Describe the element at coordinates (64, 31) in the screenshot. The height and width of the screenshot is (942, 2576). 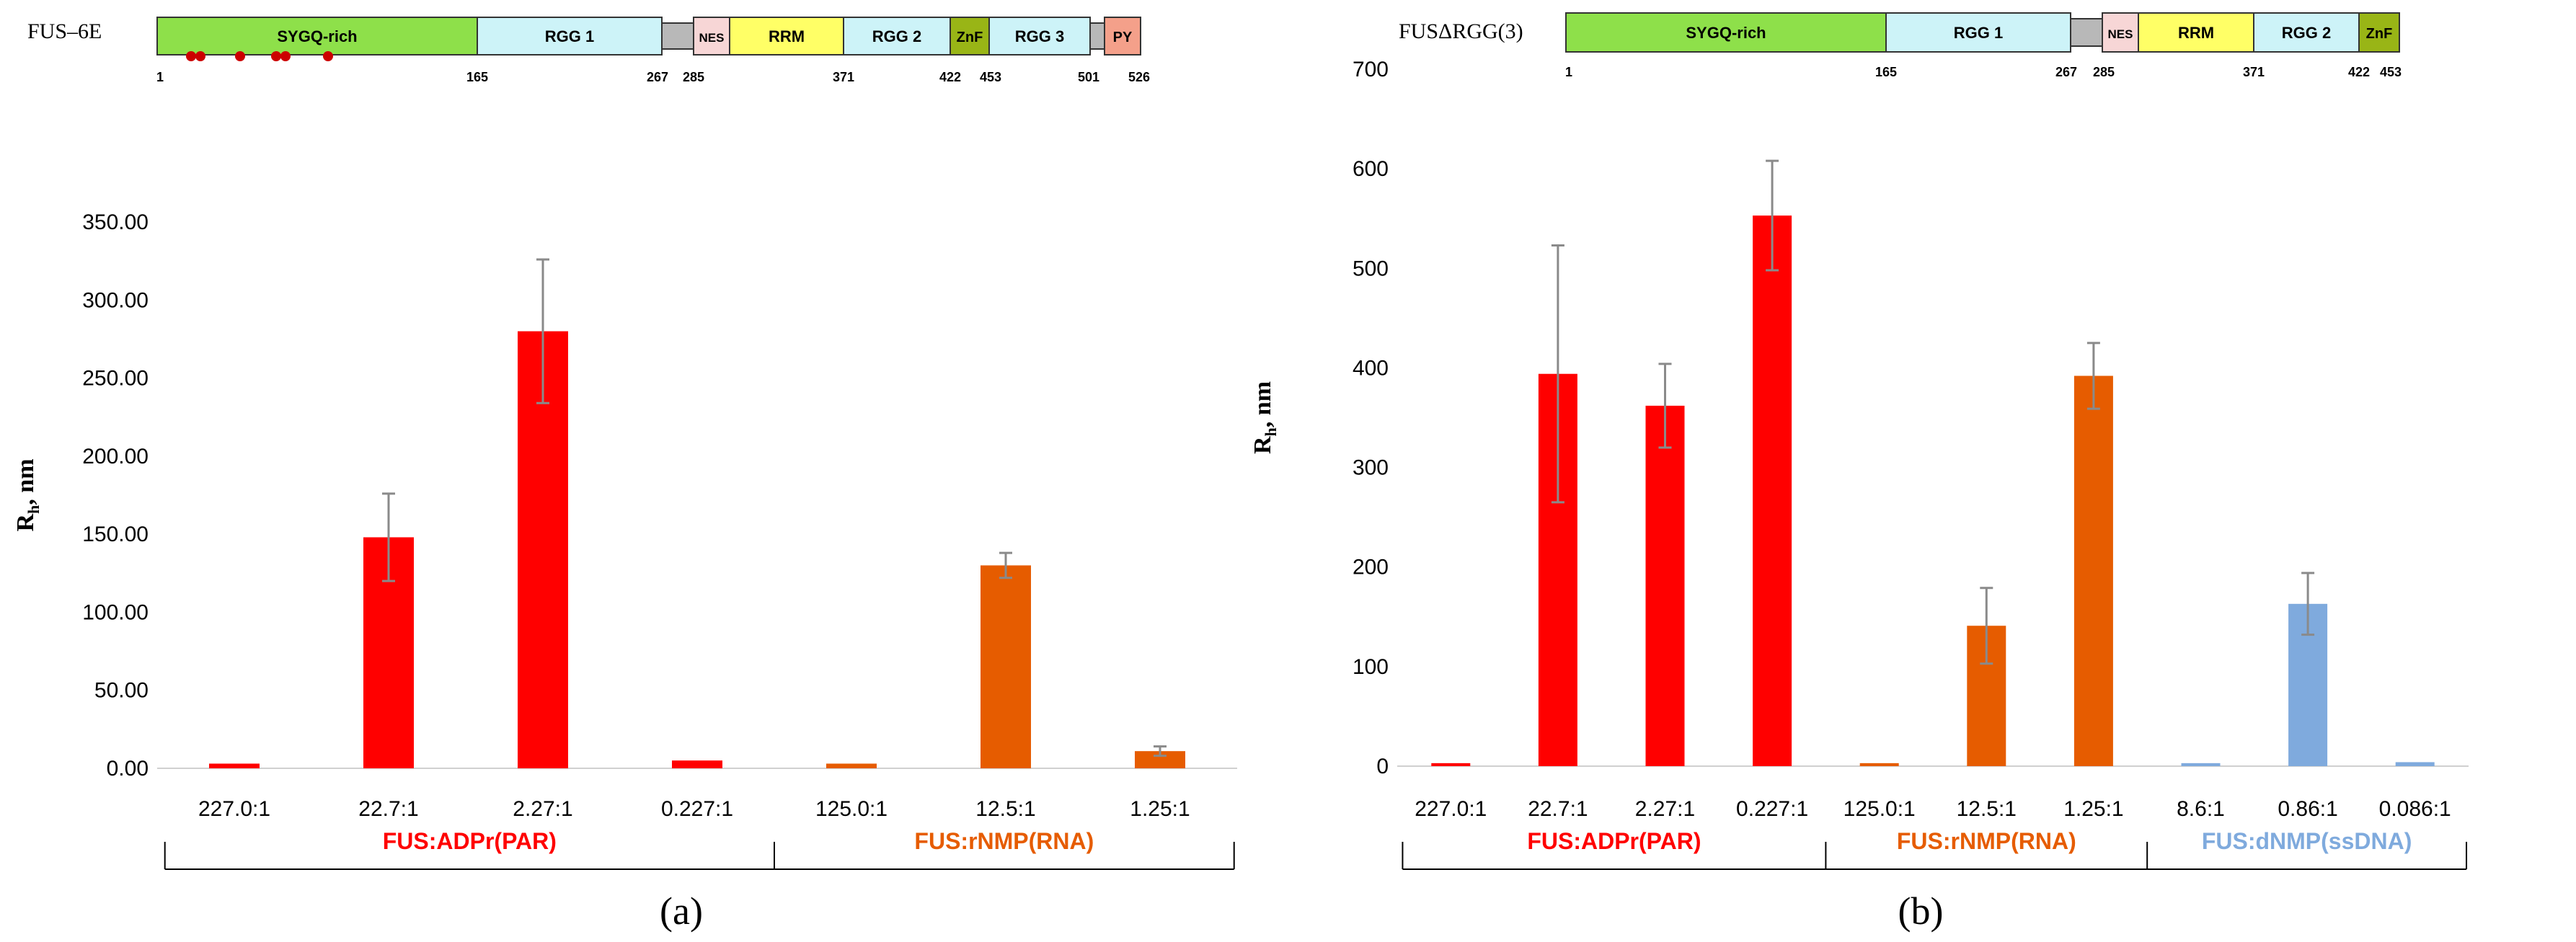
I see `panel-a-protein-name: FUS–6E` at that location.